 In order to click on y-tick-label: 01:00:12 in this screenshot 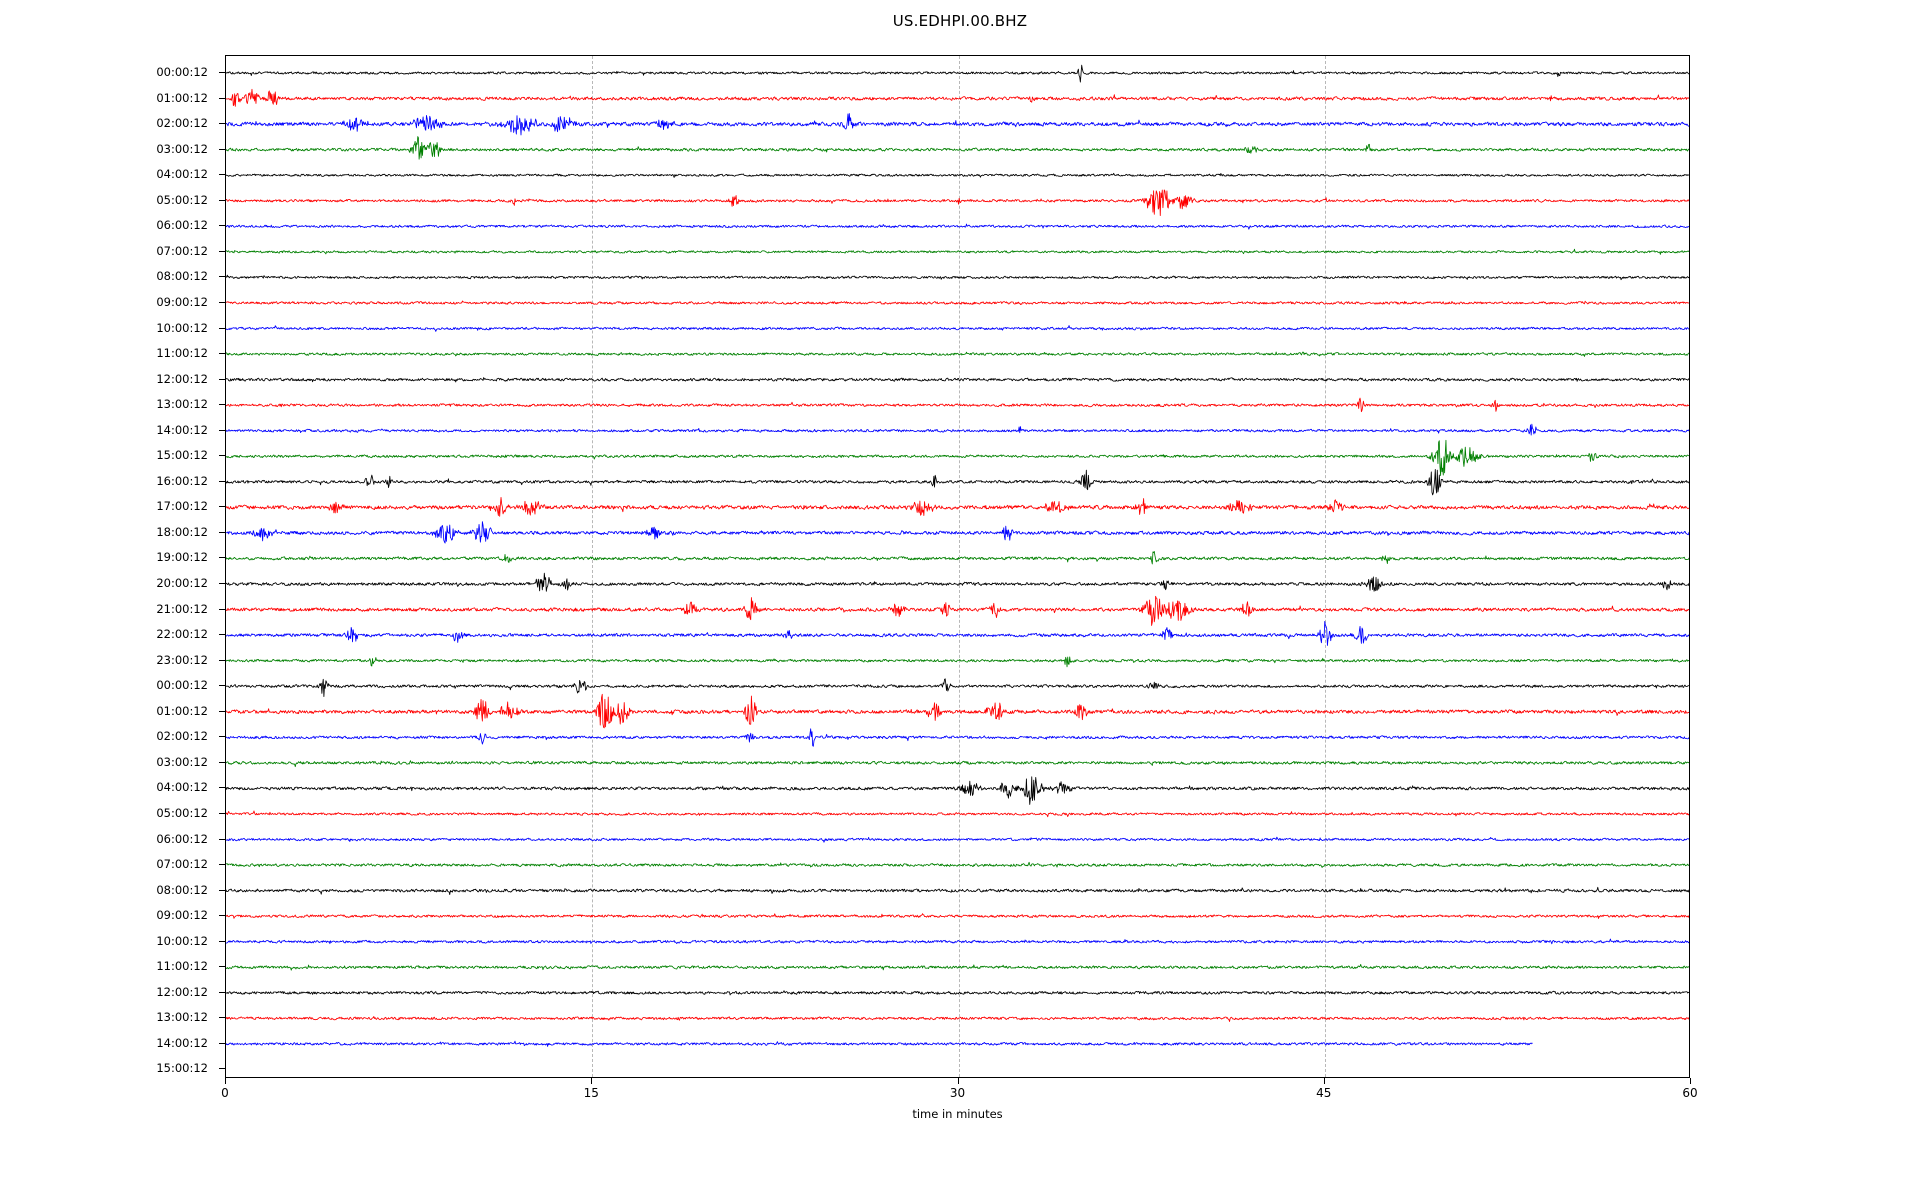, I will do `click(182, 710)`.